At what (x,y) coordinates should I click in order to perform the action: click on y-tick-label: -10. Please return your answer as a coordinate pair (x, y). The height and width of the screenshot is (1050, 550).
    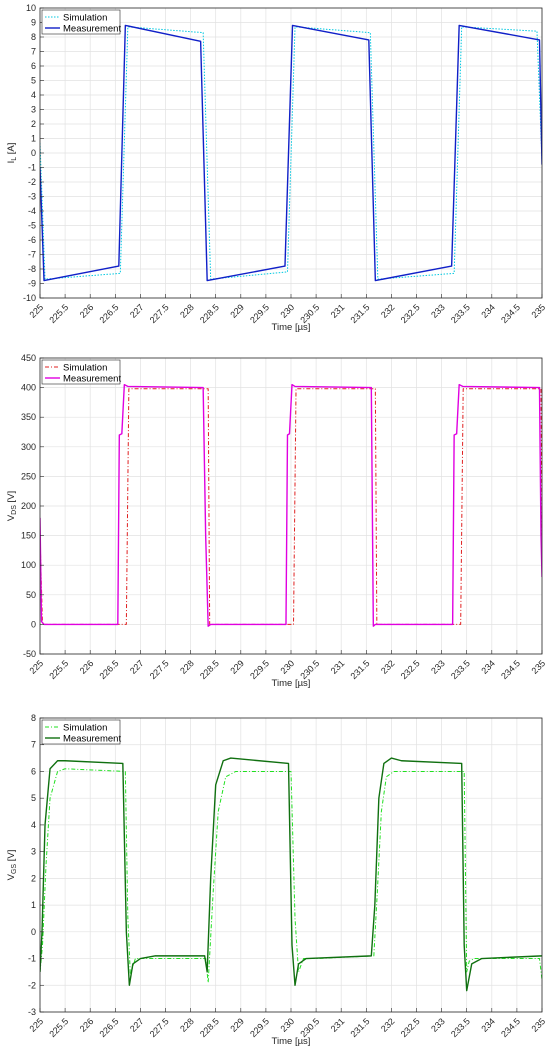
    Looking at the image, I should click on (29, 298).